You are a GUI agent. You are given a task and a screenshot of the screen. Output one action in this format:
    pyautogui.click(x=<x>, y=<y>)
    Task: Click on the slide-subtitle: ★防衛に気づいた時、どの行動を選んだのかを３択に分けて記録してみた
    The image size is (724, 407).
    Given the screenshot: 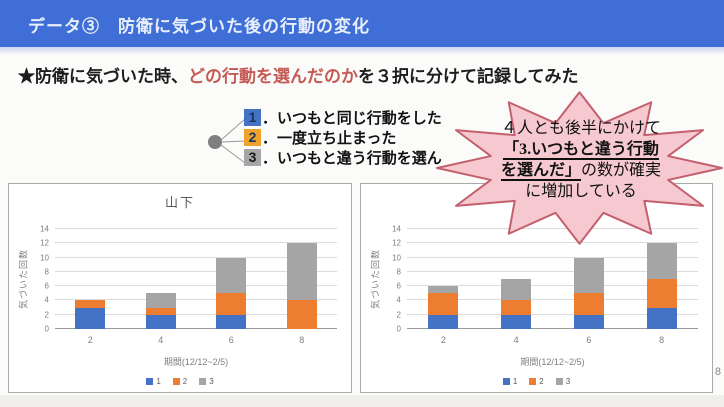 What is the action you would take?
    pyautogui.click(x=298, y=74)
    